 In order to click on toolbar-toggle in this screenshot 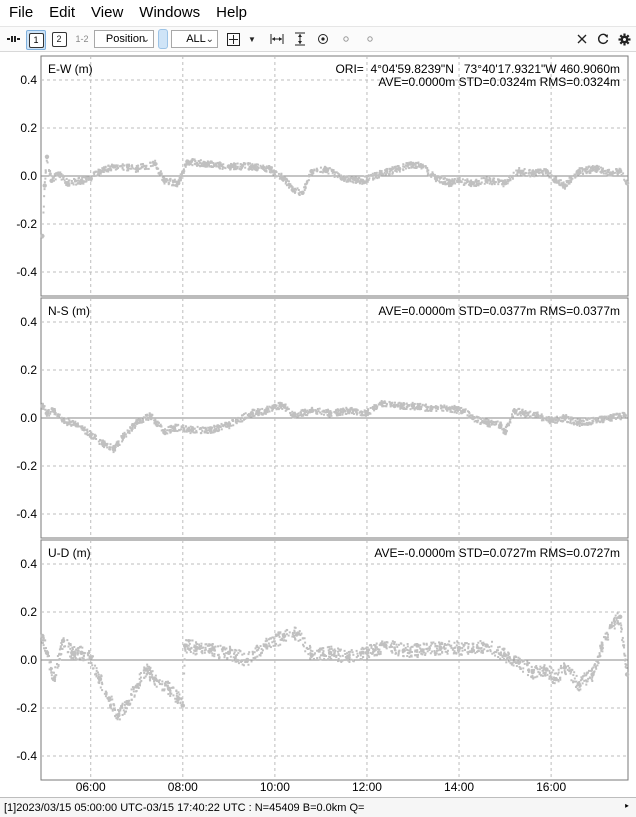, I will do `click(163, 39)`.